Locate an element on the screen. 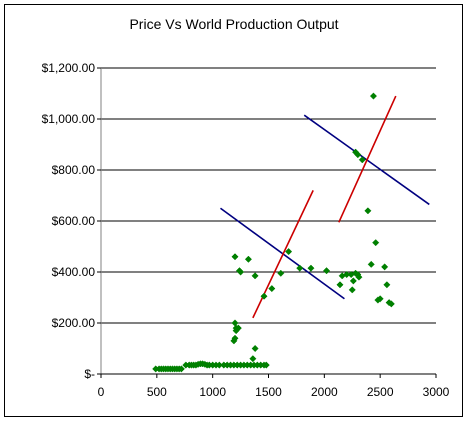 The height and width of the screenshot is (421, 469). y-tick-label: $600.00 is located at coordinates (74, 221).